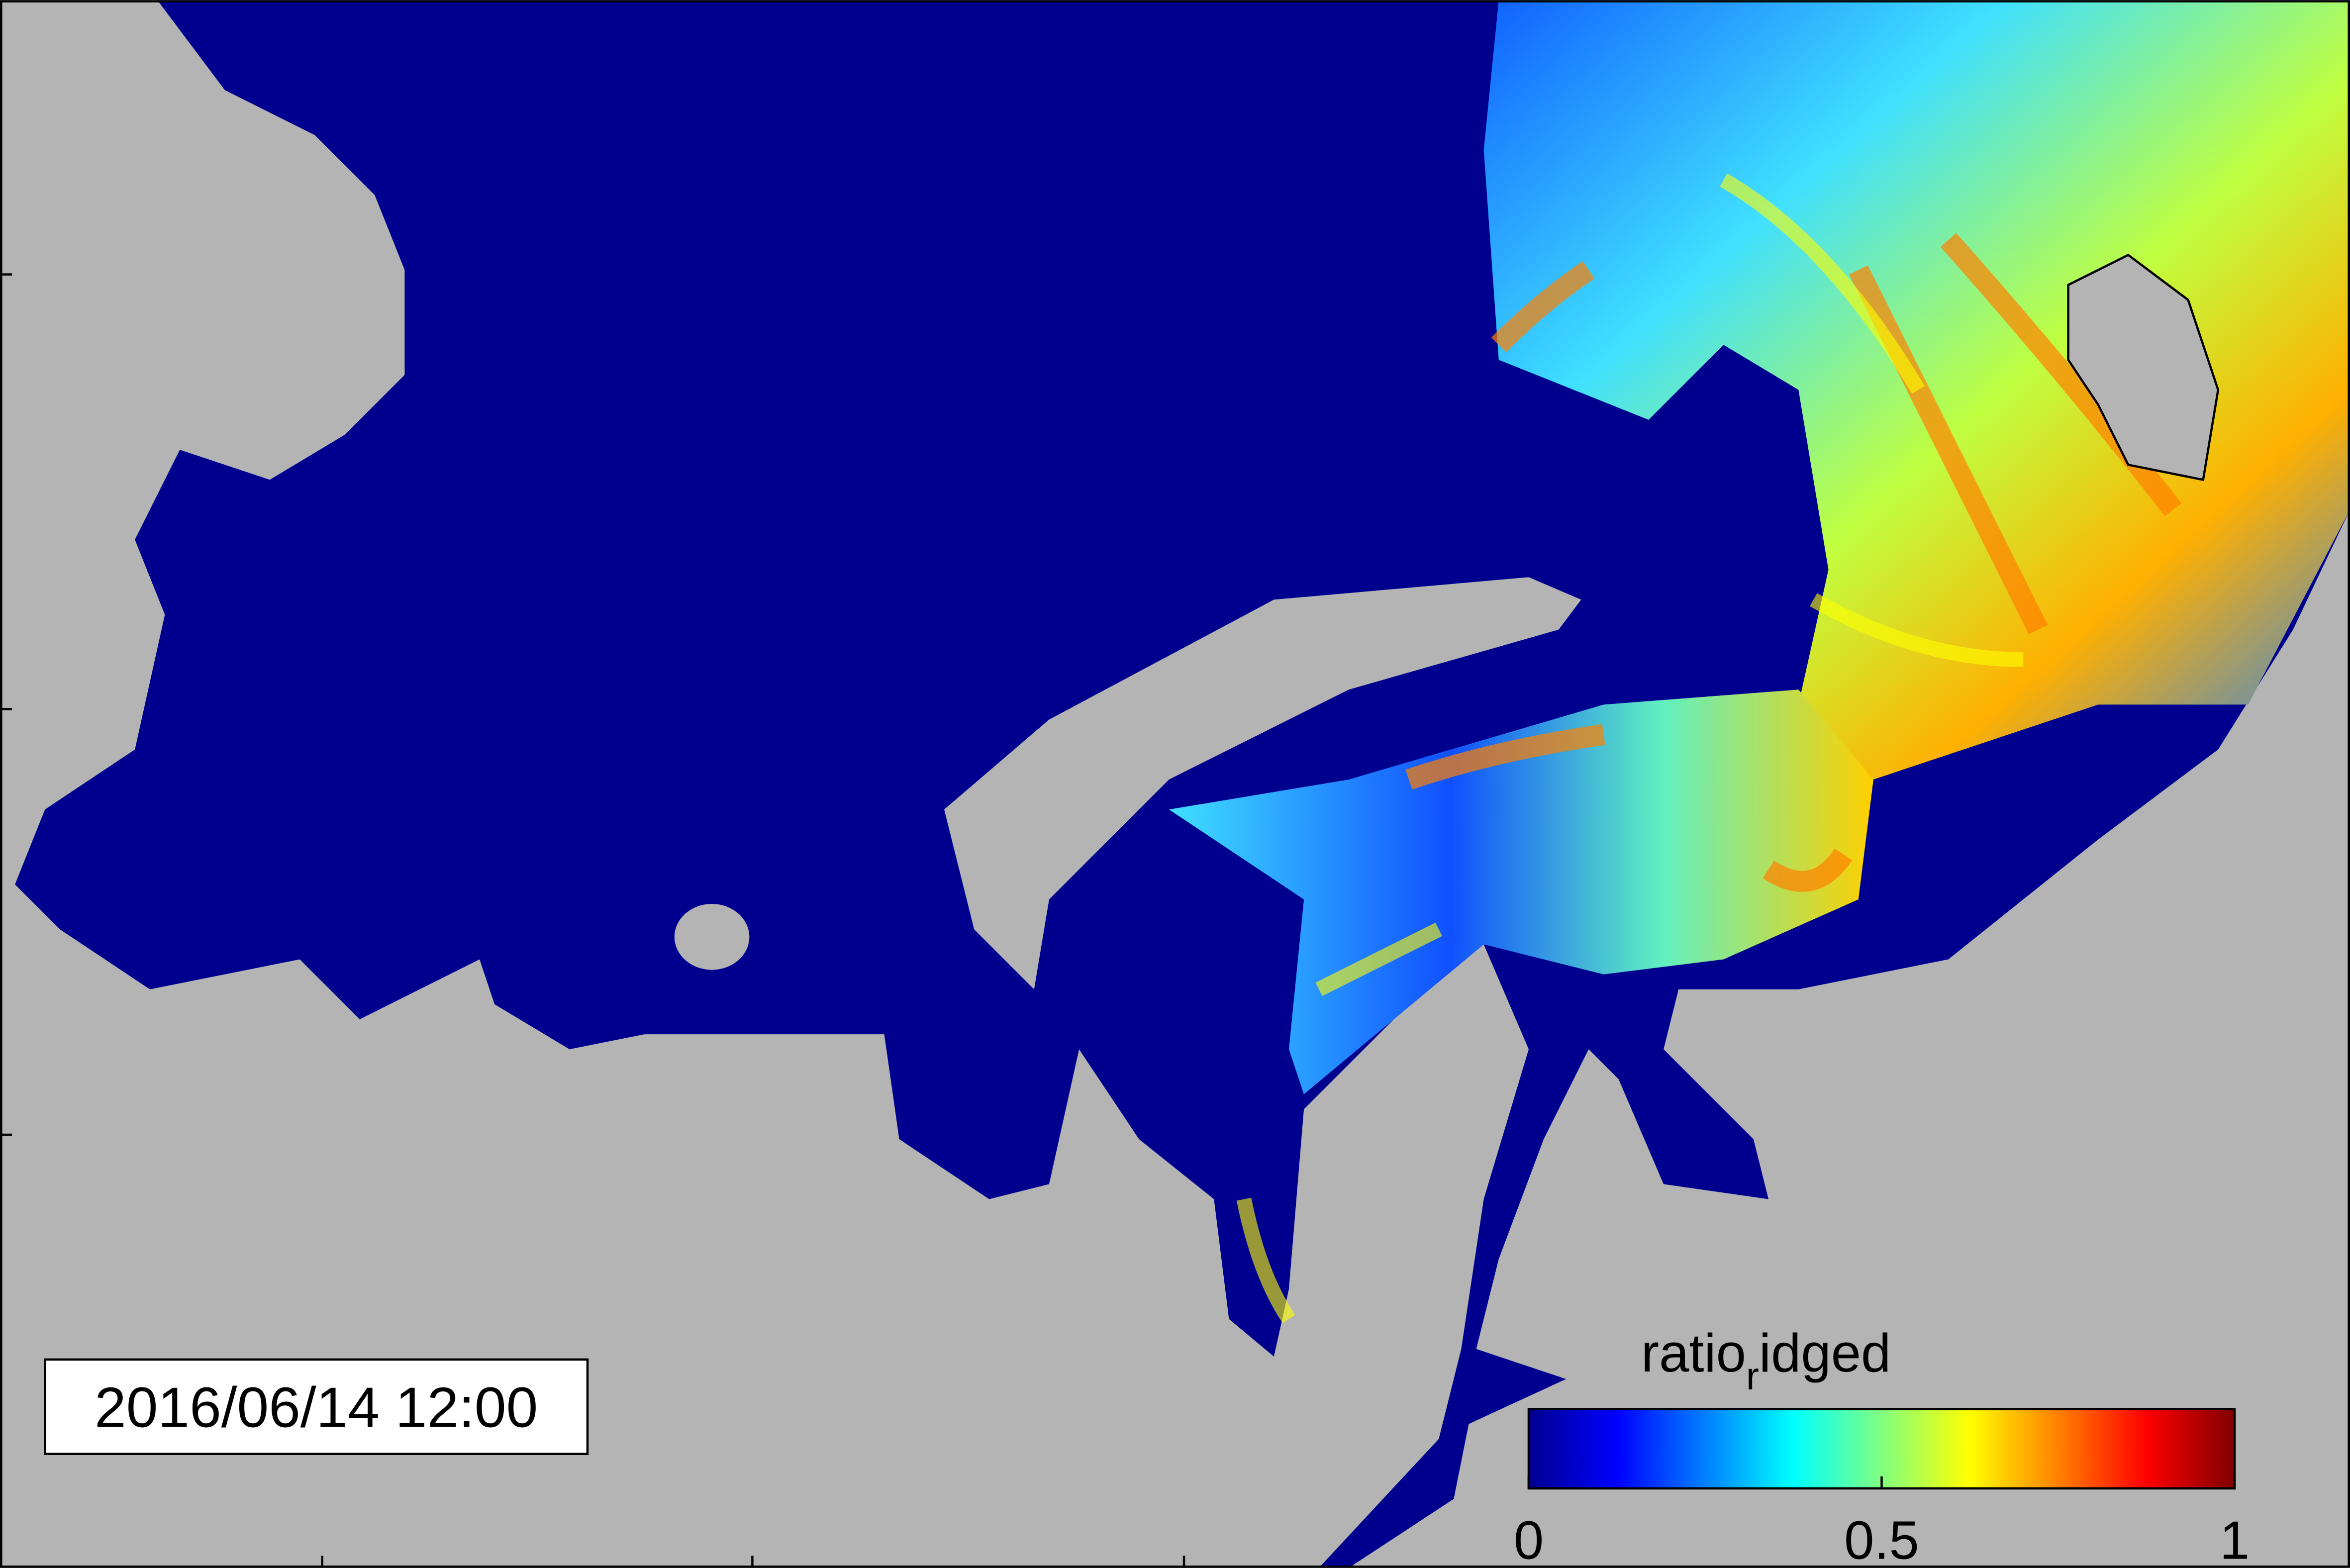  I want to click on colorbar-label: ratioridged, so click(1766, 1360).